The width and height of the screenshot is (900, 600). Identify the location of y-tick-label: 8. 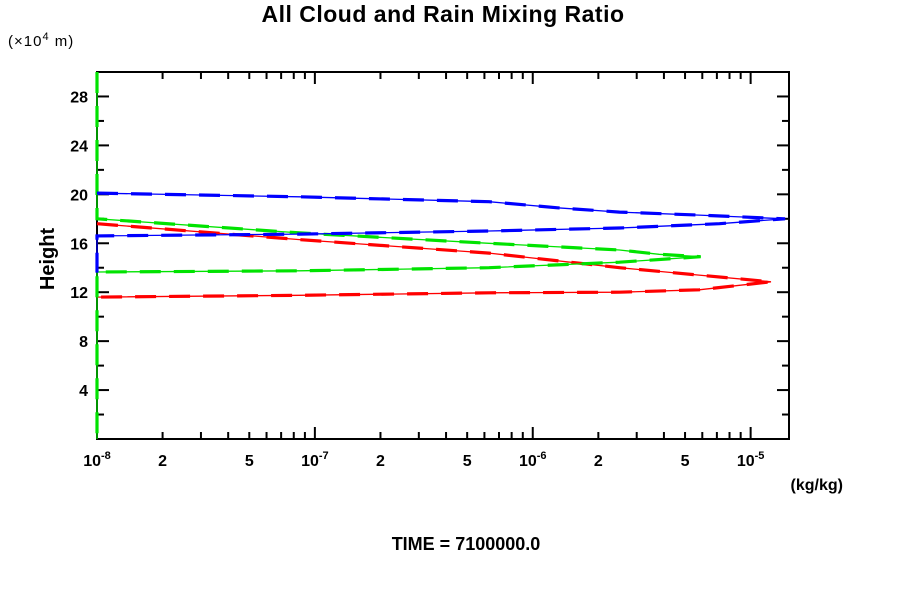
(83, 342).